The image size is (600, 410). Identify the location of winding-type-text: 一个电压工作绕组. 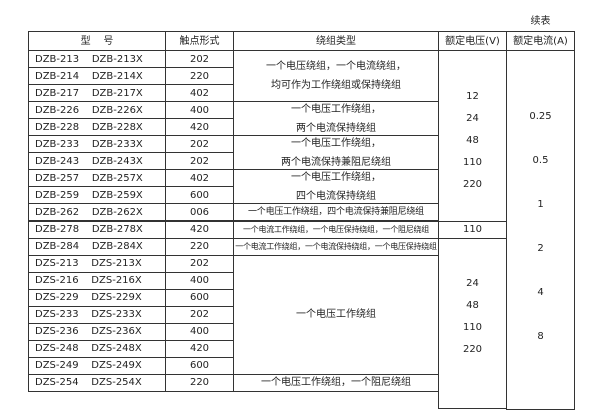
(336, 315).